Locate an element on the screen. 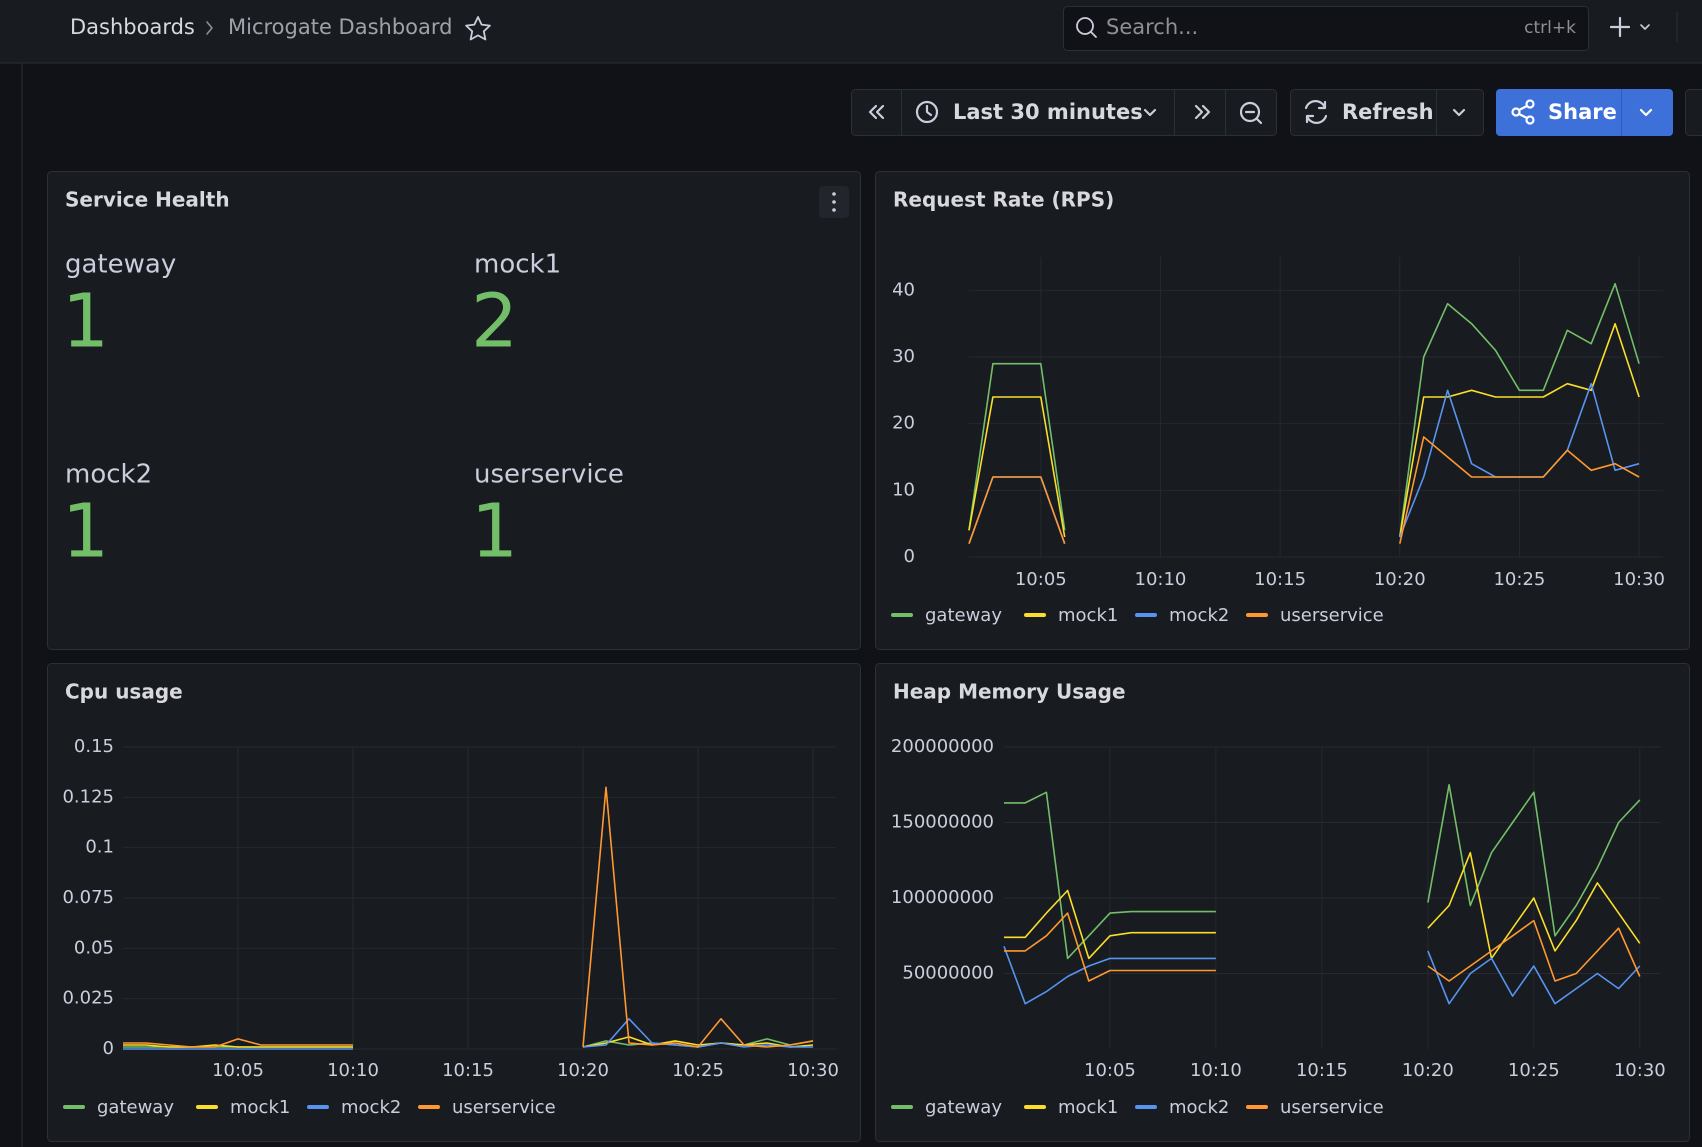 The height and width of the screenshot is (1147, 1702). panel-title: Heap Memory Usage is located at coordinates (1009, 692).